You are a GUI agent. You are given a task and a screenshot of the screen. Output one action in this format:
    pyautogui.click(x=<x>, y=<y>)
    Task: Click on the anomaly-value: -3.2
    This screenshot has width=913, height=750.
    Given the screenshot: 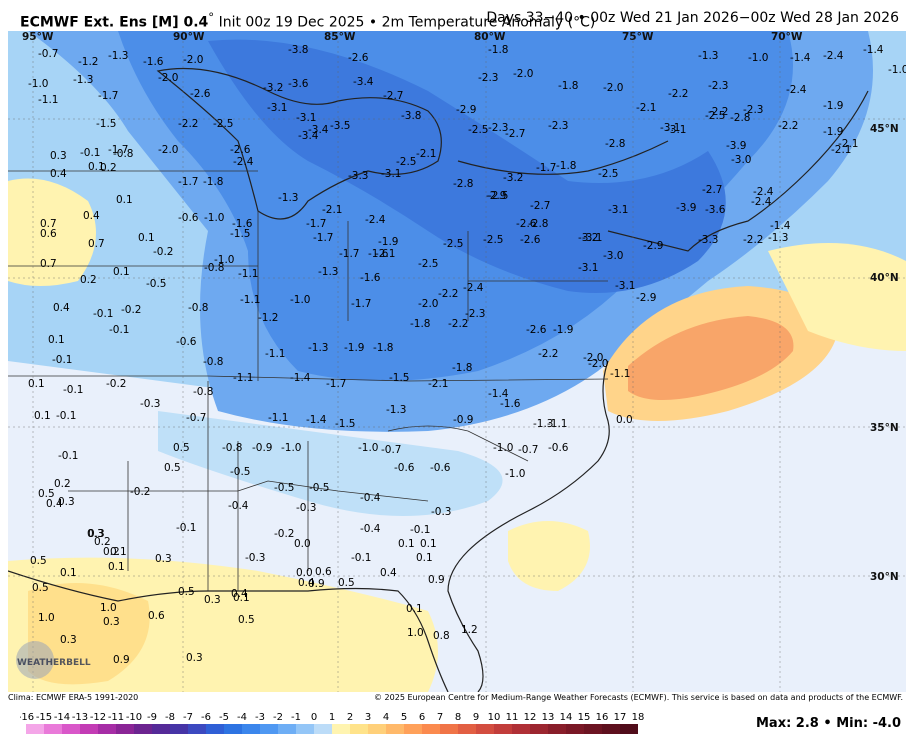 What is the action you would take?
    pyautogui.click(x=273, y=88)
    